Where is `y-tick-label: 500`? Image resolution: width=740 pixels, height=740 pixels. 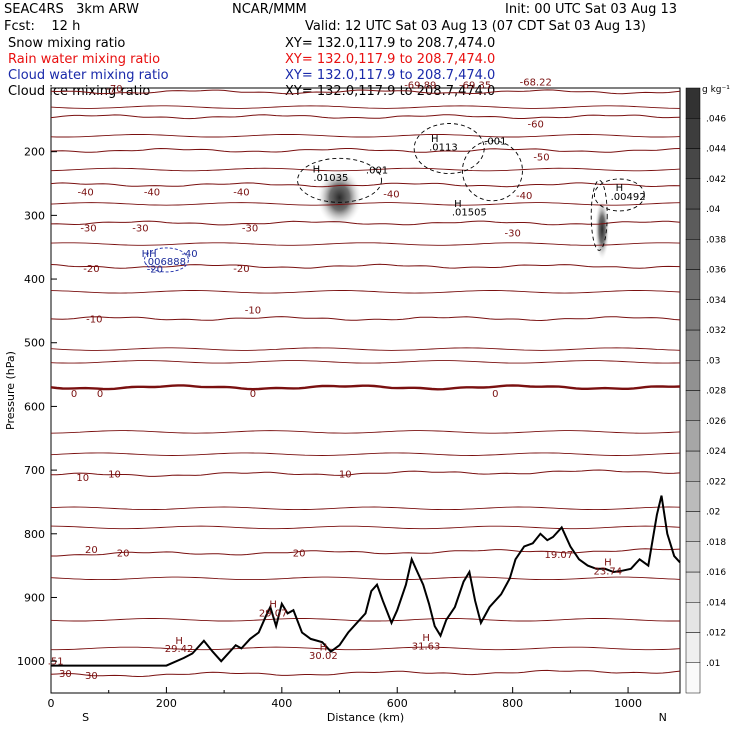
y-tick-label: 500 is located at coordinates (34, 343).